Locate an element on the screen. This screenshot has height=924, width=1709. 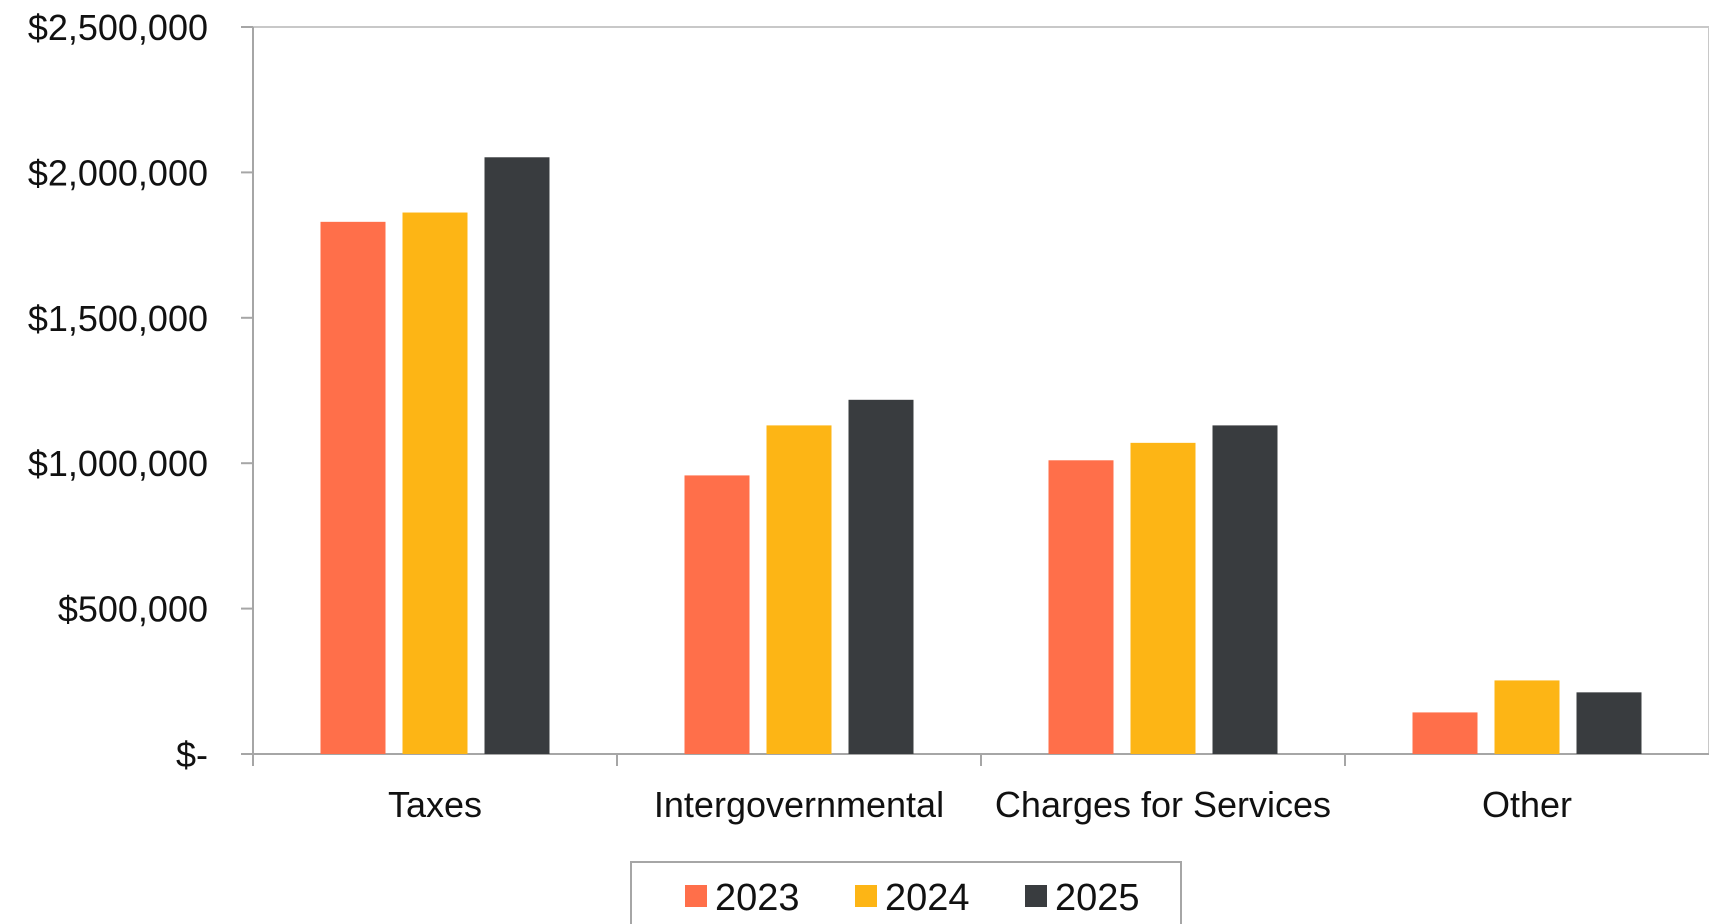
y-tick-label: $1,500,000 is located at coordinates (118, 318).